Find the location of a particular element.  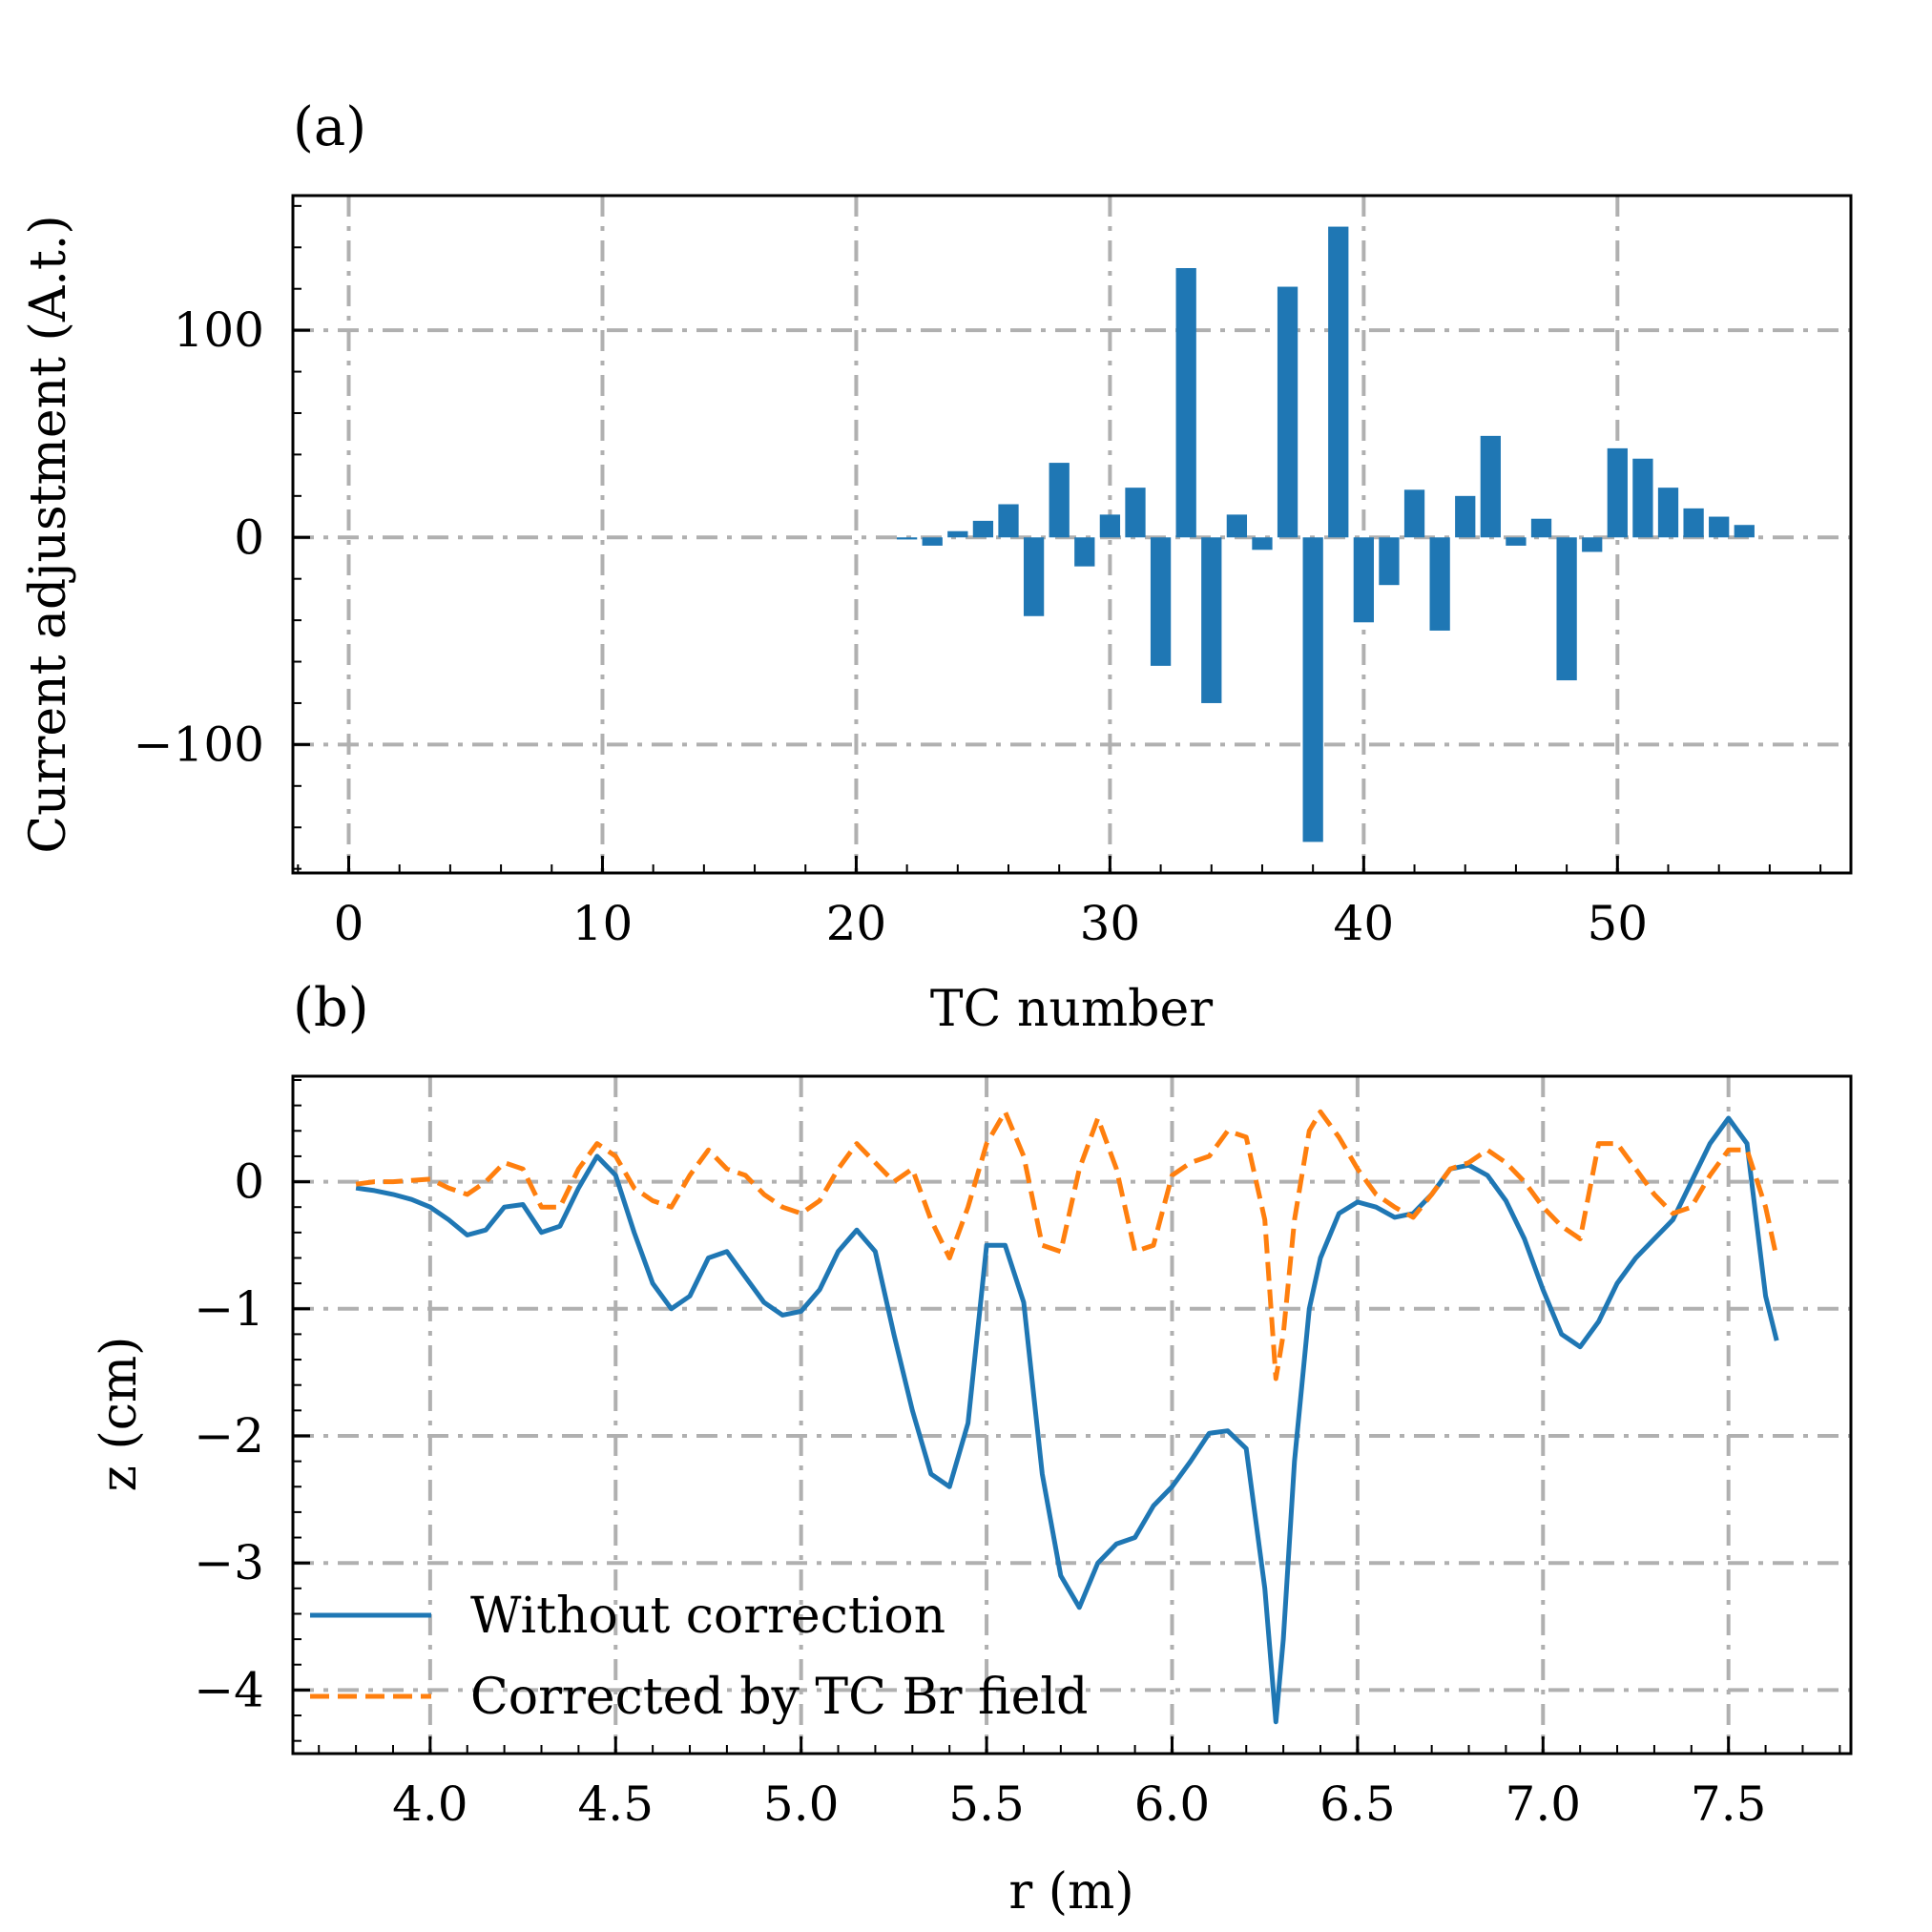

panel-a-x-tick-label: 50 is located at coordinates (1618, 923).